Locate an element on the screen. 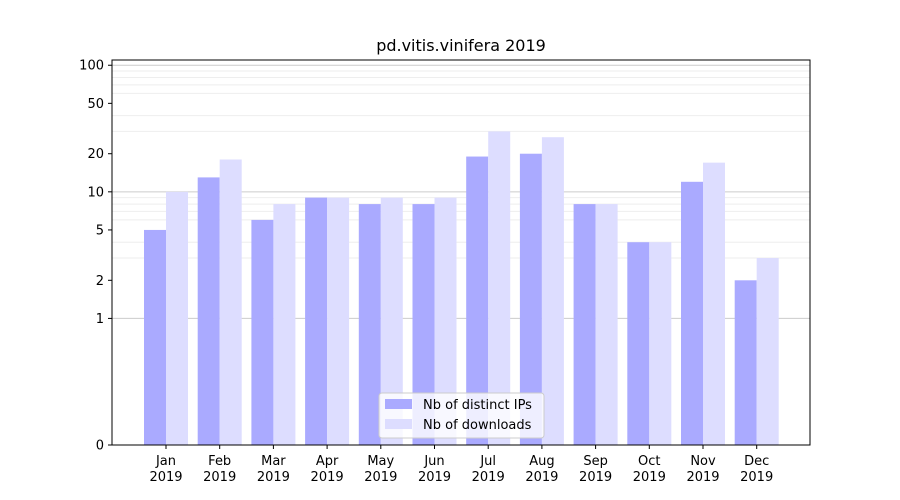 This screenshot has width=900, height=500. y-tick-label: 50 is located at coordinates (95, 104).